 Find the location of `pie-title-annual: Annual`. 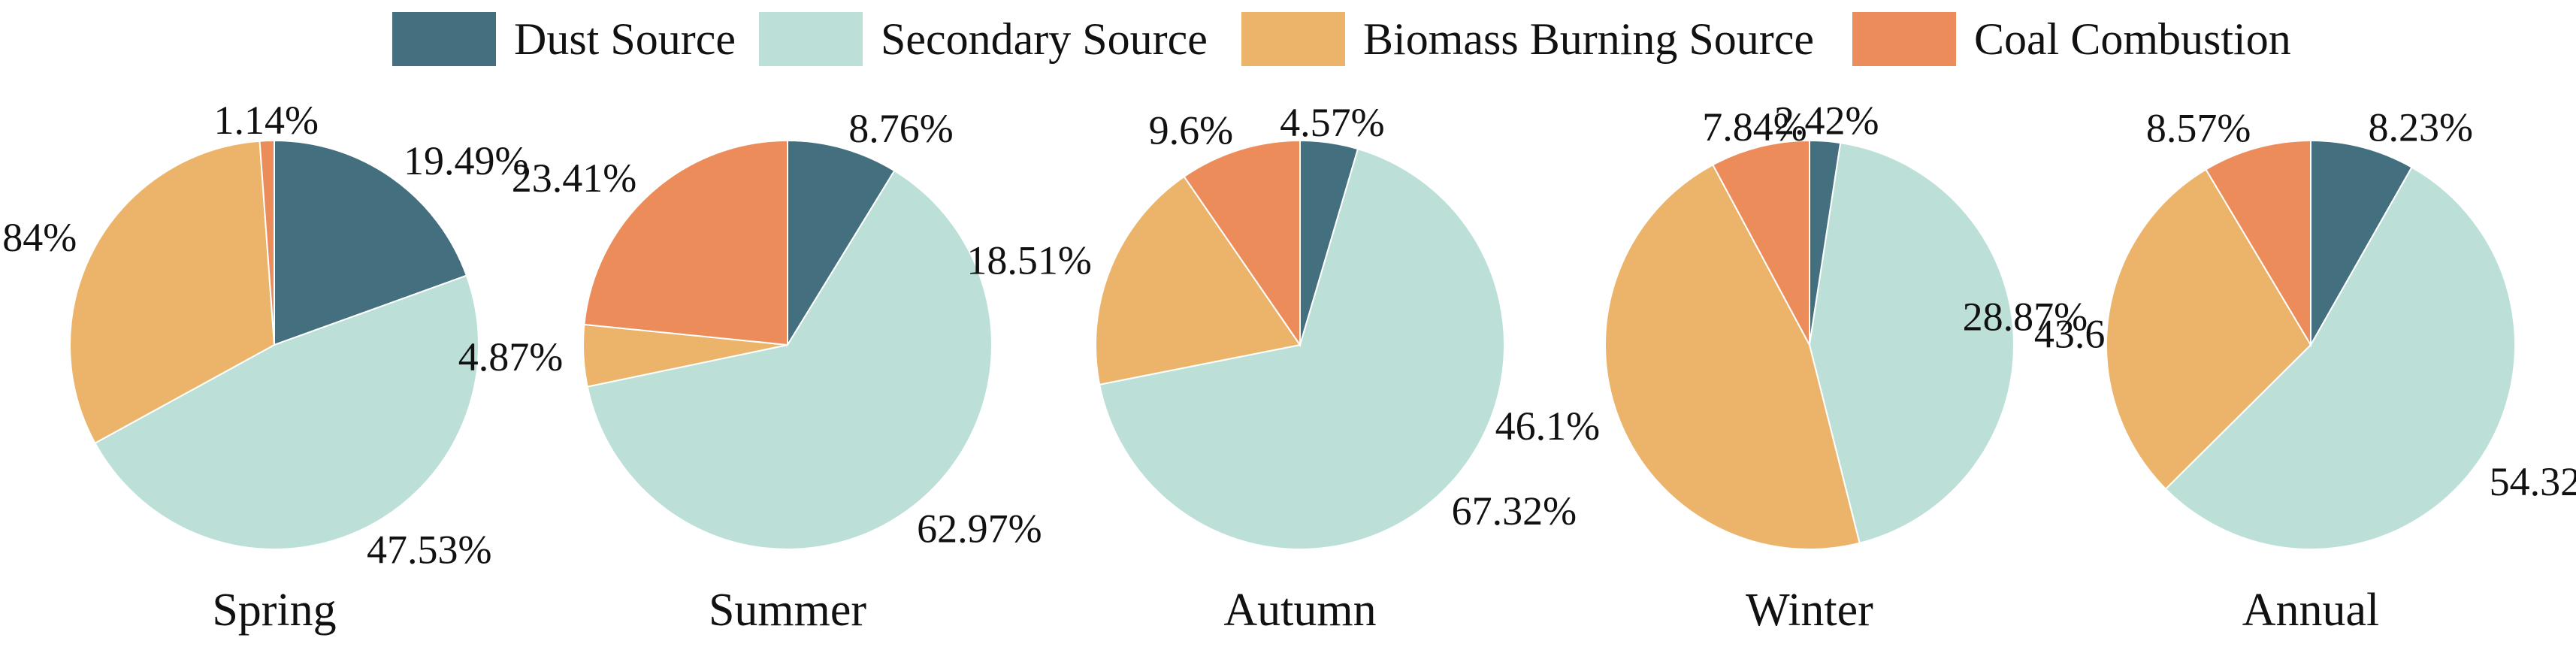

pie-title-annual: Annual is located at coordinates (2311, 610).